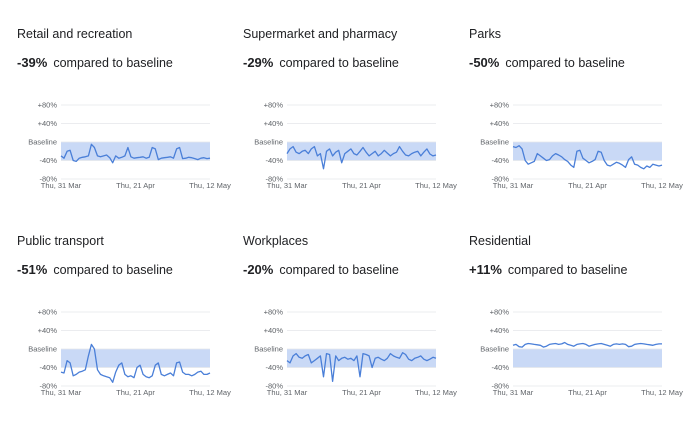 This screenshot has height=434, width=694. Describe the element at coordinates (32, 62) in the screenshot. I see `change-value: -39%` at that location.